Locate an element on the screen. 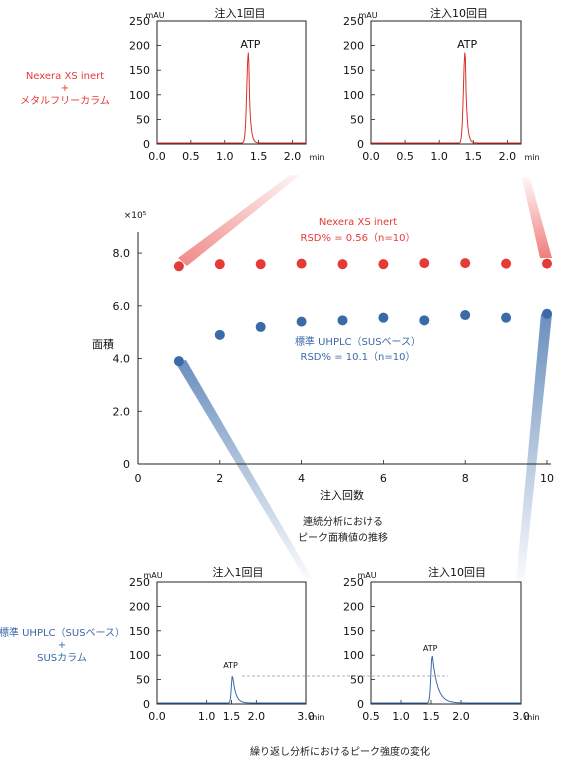 The width and height of the screenshot is (565, 773). y-axis-label: 面積 is located at coordinates (103, 344).